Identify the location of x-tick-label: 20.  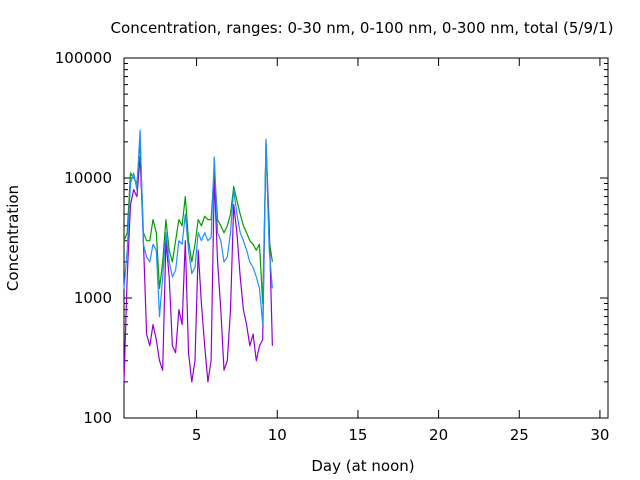
(438, 435).